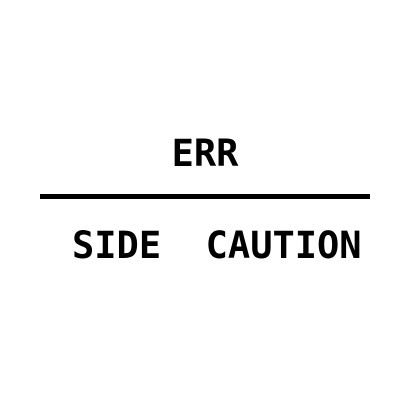 The width and height of the screenshot is (400, 400). I want to click on bottom-message: SIDE CAUTION, so click(217, 245).